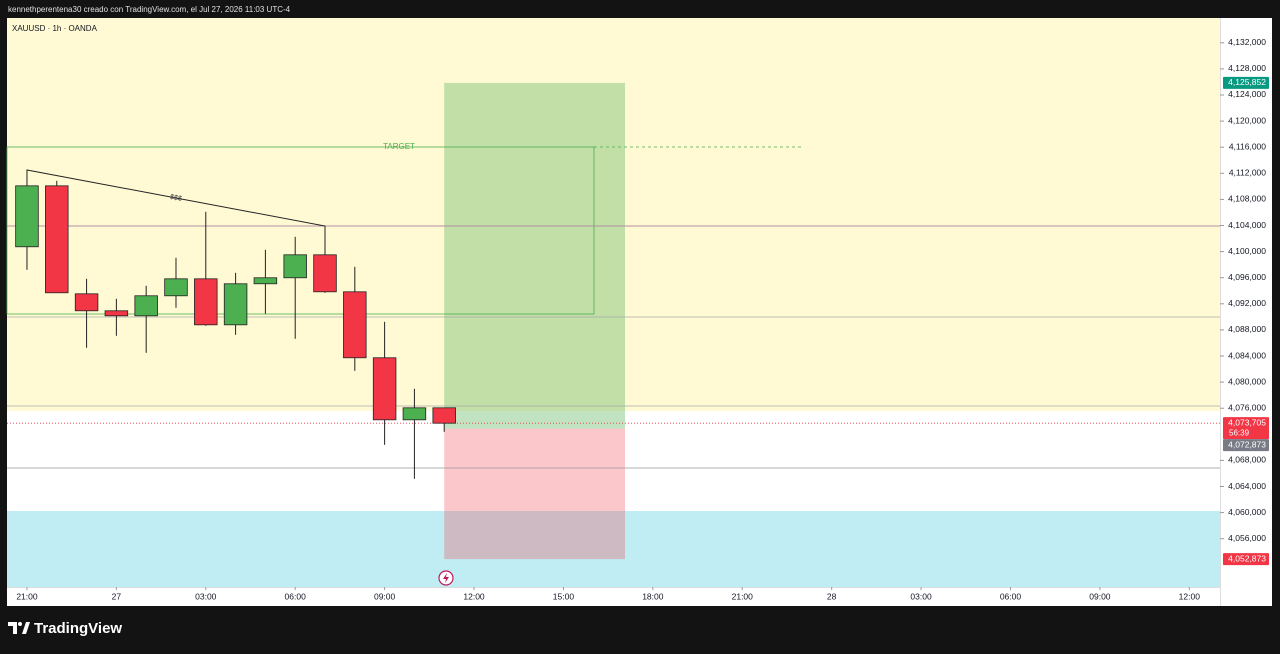  I want to click on y-tick-label: 4,104,000, so click(1247, 225).